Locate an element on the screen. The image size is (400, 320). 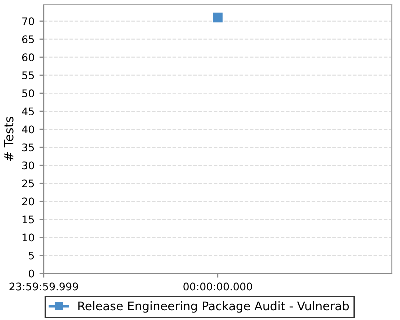
y-tick-label: 55 is located at coordinates (28, 76).